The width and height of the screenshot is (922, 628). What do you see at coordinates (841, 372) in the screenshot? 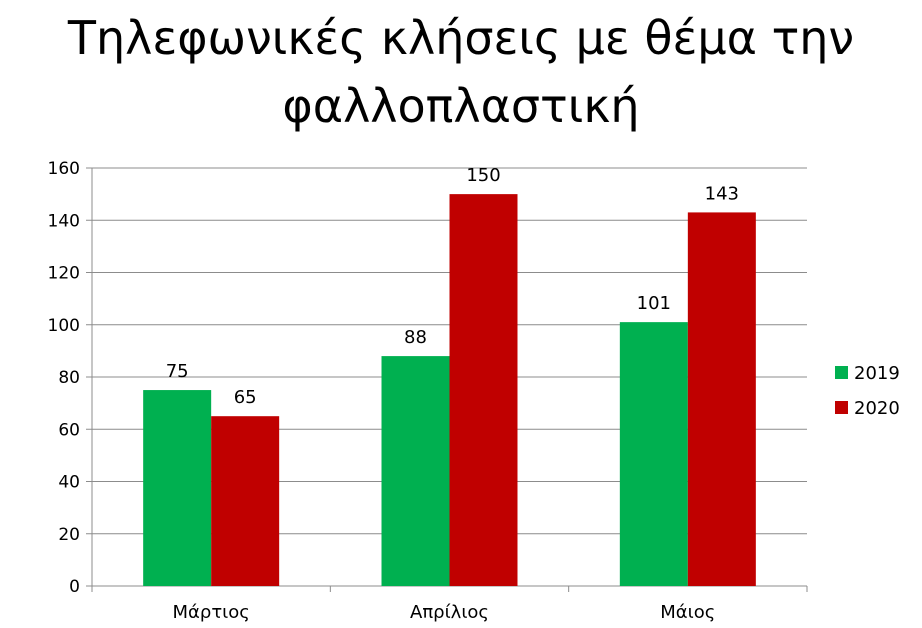
I see `legend-swatch-2019` at bounding box center [841, 372].